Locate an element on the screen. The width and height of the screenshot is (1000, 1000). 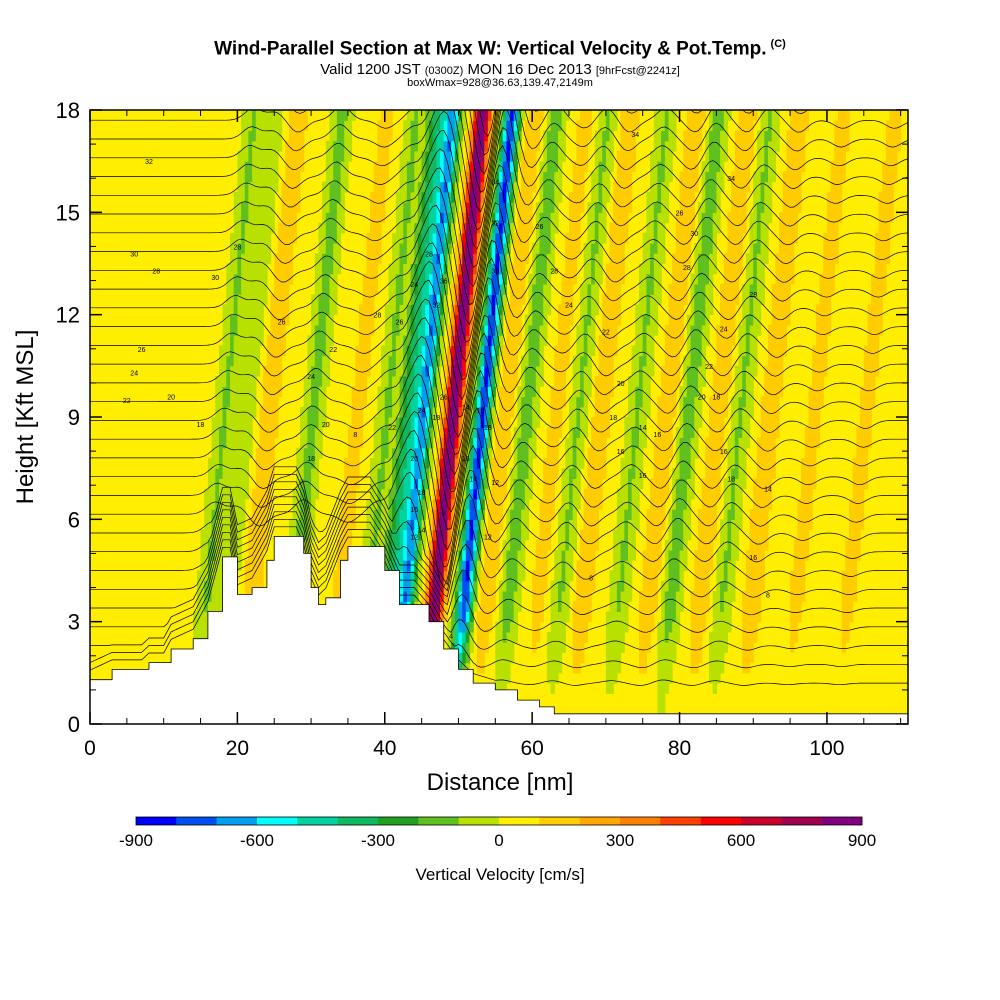
theta-contour is located at coordinates (499, 568).